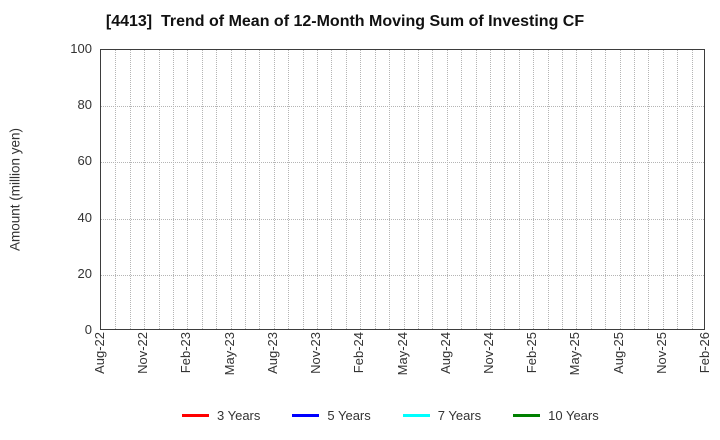 This screenshot has width=720, height=440. Describe the element at coordinates (84, 105) in the screenshot. I see `y-tick-label: 80` at that location.